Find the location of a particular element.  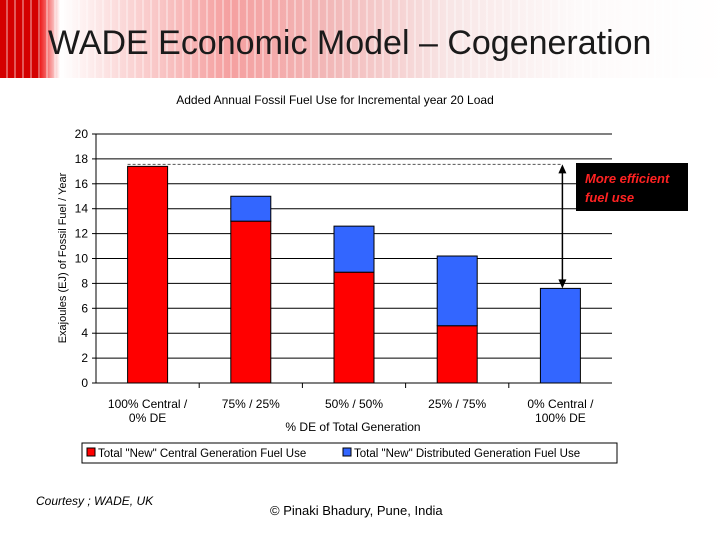

copyright-note: © Pinaki Bhadury, Pune, India is located at coordinates (356, 510).